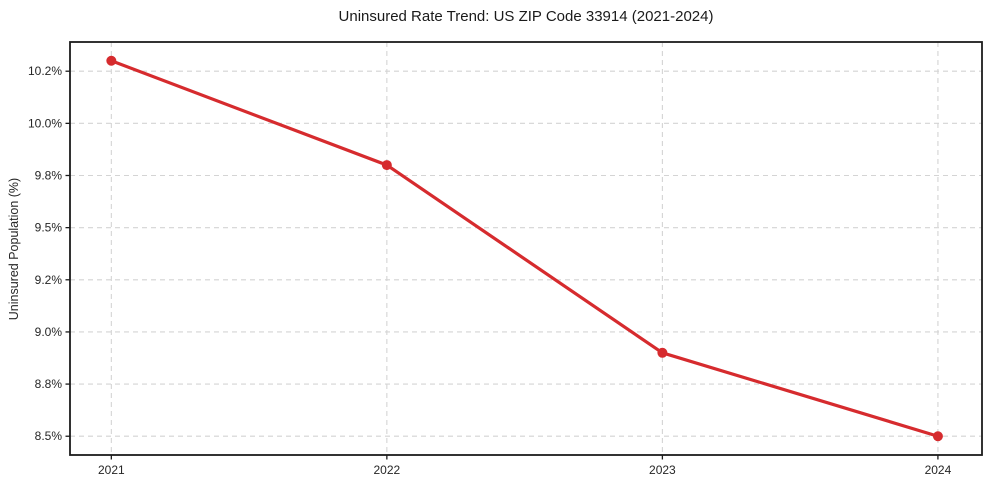  I want to click on y-tick-label: 9.2%, so click(49, 280).